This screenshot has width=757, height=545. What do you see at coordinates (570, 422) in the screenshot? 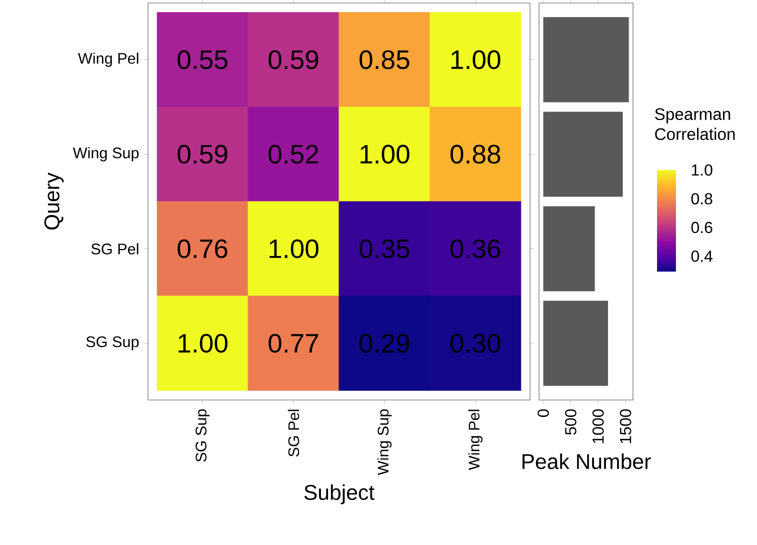
I see `x-tick-label: 500` at bounding box center [570, 422].